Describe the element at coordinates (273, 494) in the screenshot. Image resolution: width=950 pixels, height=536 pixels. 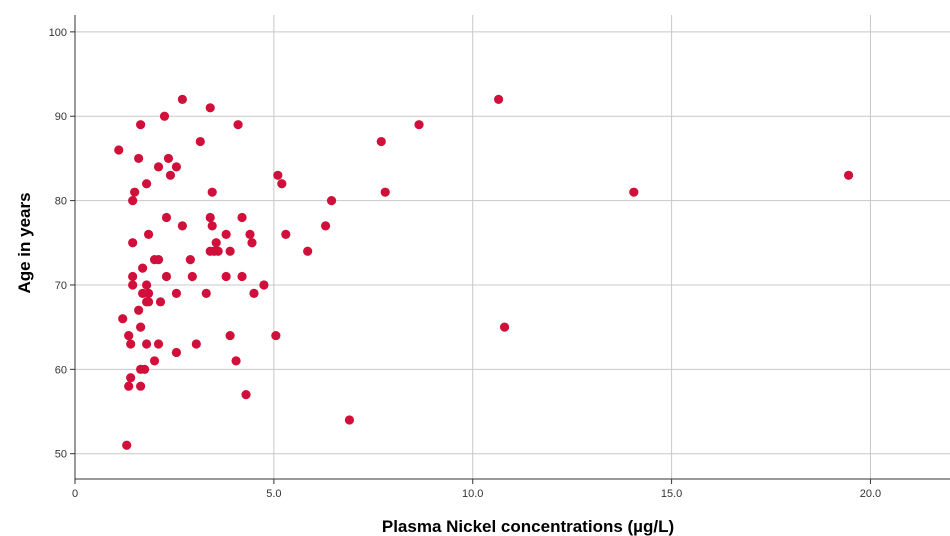
I see `x-tick-label: 5.0` at that location.